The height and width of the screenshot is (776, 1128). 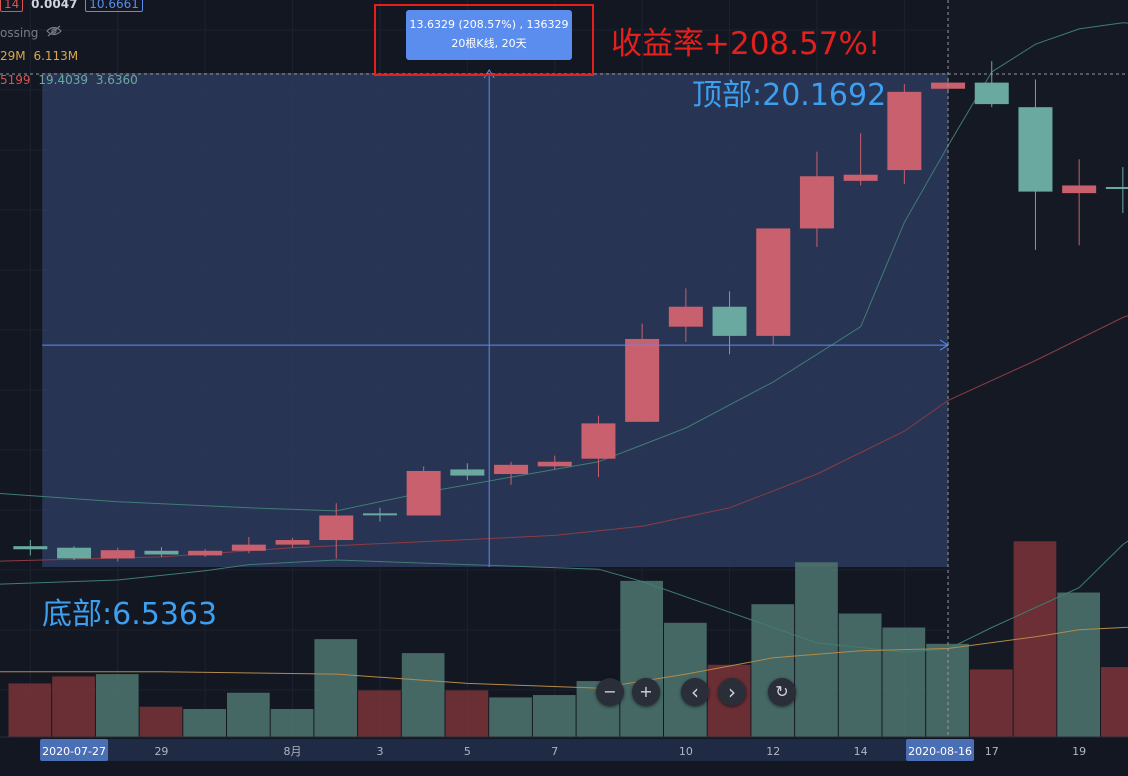 I want to click on x-axis-tick-label: 5, so click(x=467, y=751).